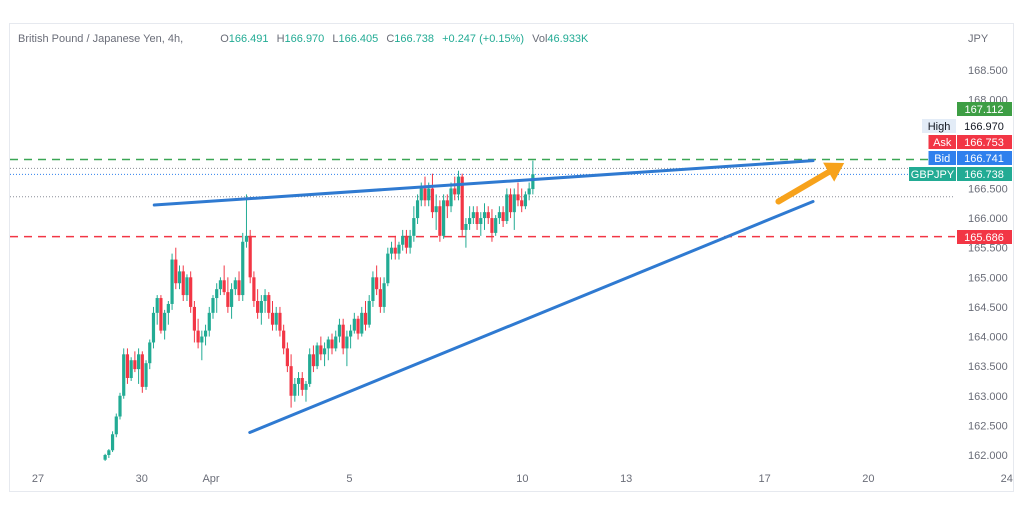 This screenshot has width=1024, height=525. What do you see at coordinates (942, 143) in the screenshot?
I see `price-tag-label: Ask` at bounding box center [942, 143].